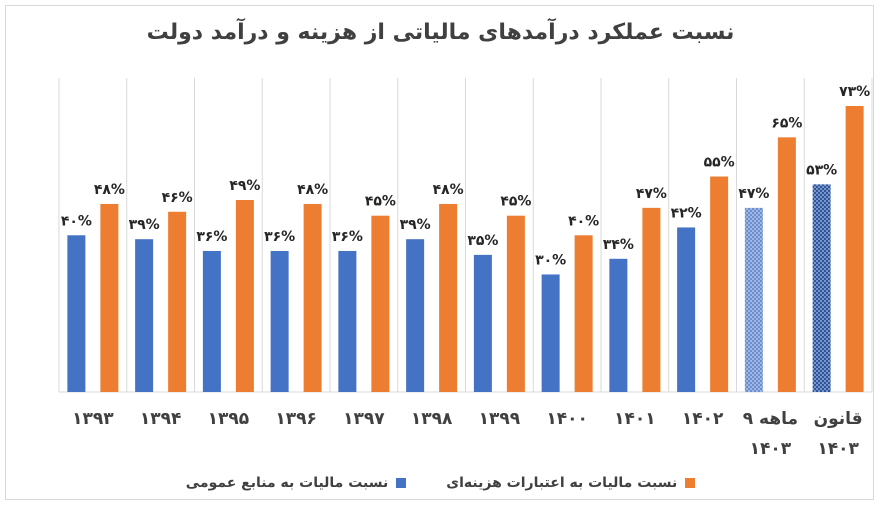  Describe the element at coordinates (244, 186) in the screenshot. I see `data-label: ۴۹%` at that location.